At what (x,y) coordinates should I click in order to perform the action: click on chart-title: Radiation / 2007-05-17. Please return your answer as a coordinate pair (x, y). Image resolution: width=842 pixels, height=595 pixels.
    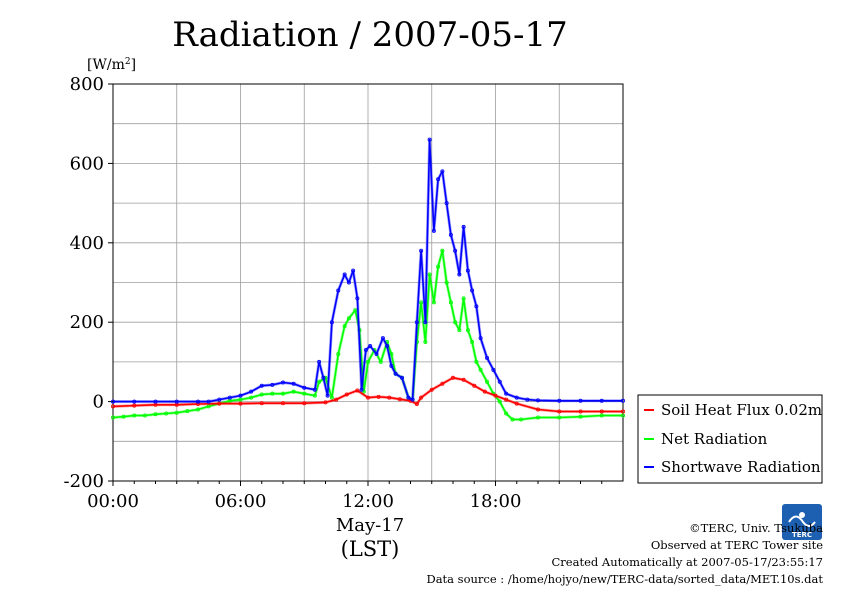
    Looking at the image, I should click on (370, 35).